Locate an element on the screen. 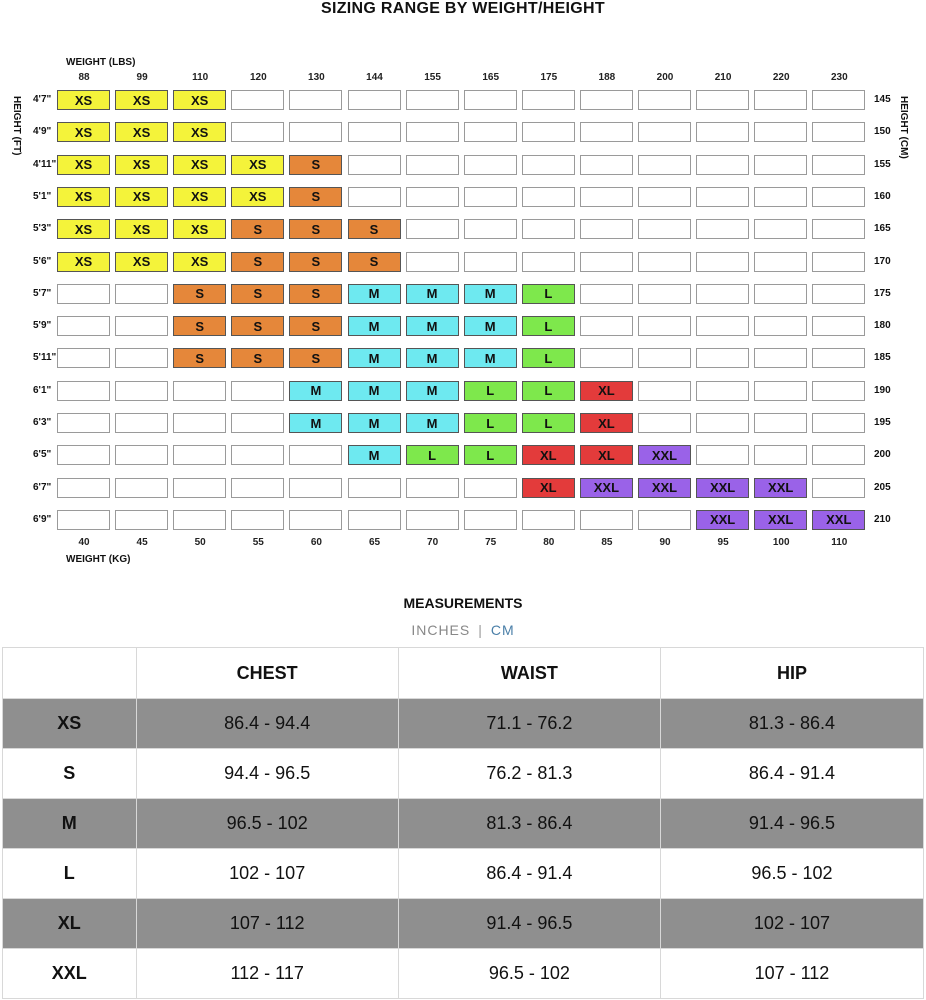 Image resolution: width=926 pixels, height=1000 pixels. header-chest: CHEST is located at coordinates (267, 673).